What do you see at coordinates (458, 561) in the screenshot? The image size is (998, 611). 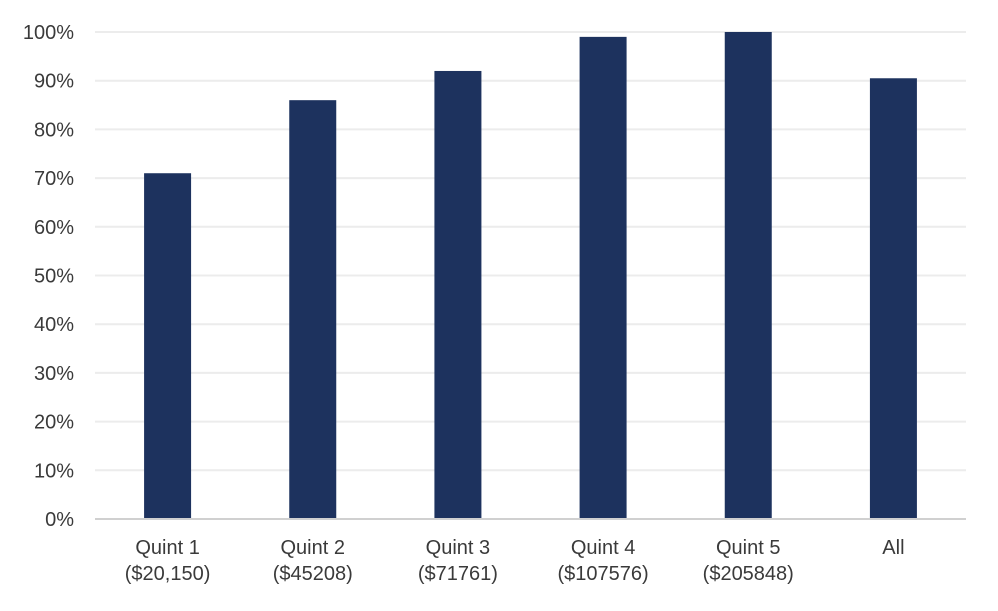 I see `x-tick-label: Quint 3 ($71761)` at bounding box center [458, 561].